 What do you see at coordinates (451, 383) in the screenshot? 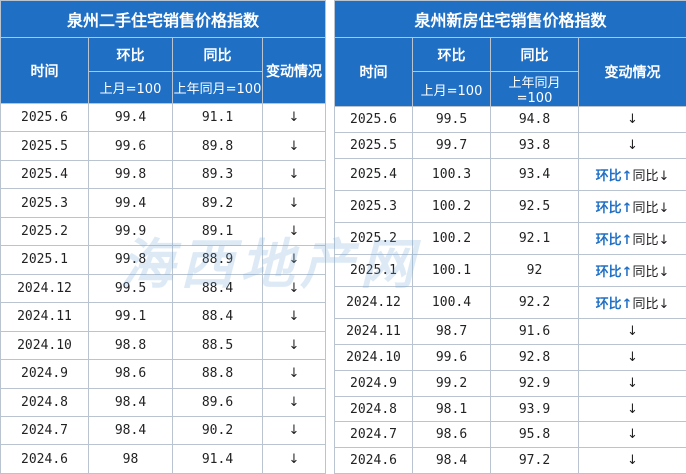
I see `mom-cell: 99.2` at bounding box center [451, 383].